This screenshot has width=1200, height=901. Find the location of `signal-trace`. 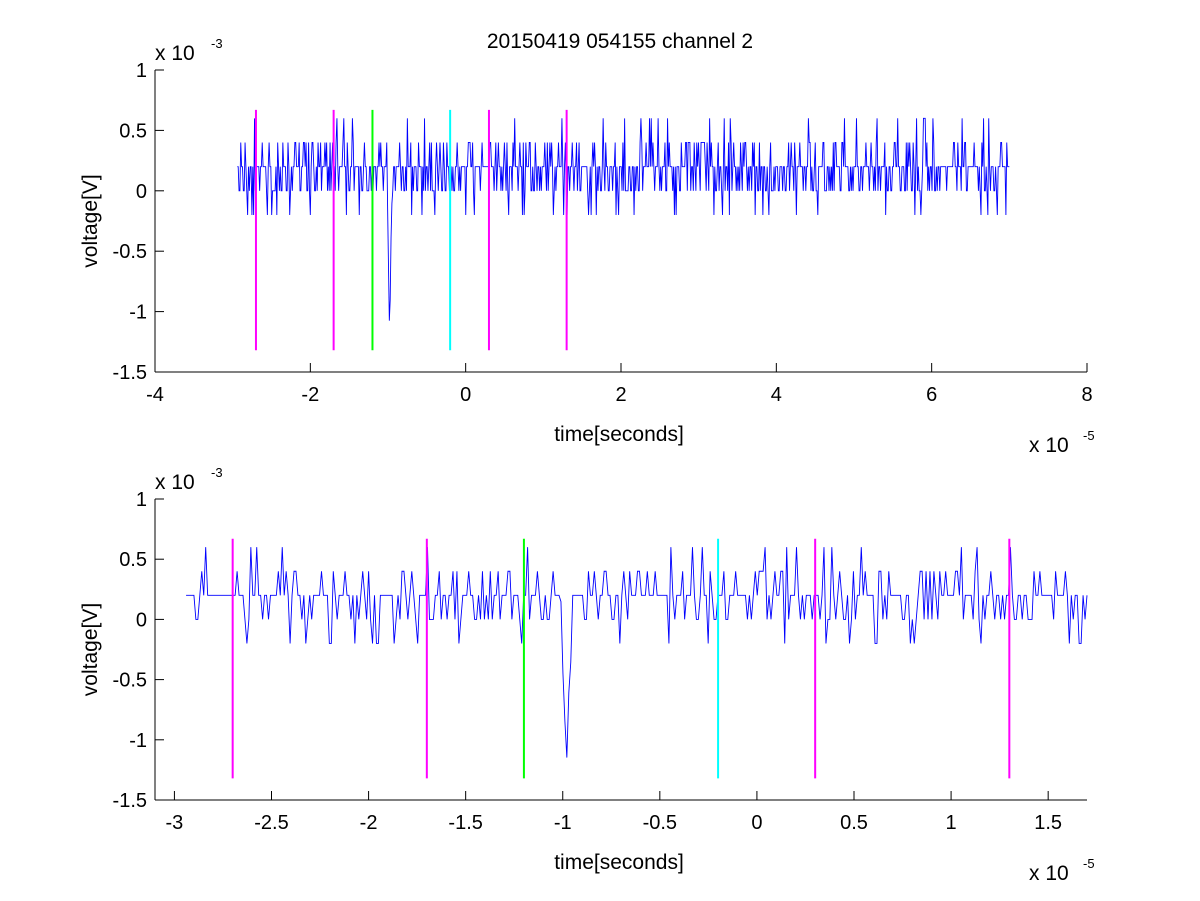

signal-trace is located at coordinates (623, 219).